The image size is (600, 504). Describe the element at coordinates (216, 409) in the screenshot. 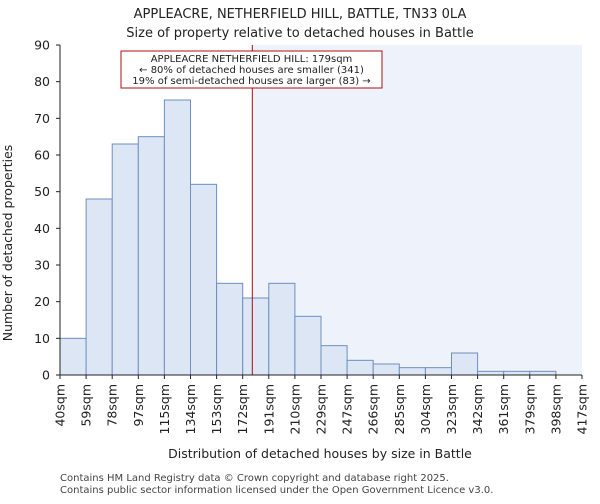

I see `x-tick-label: 153sqm` at that location.